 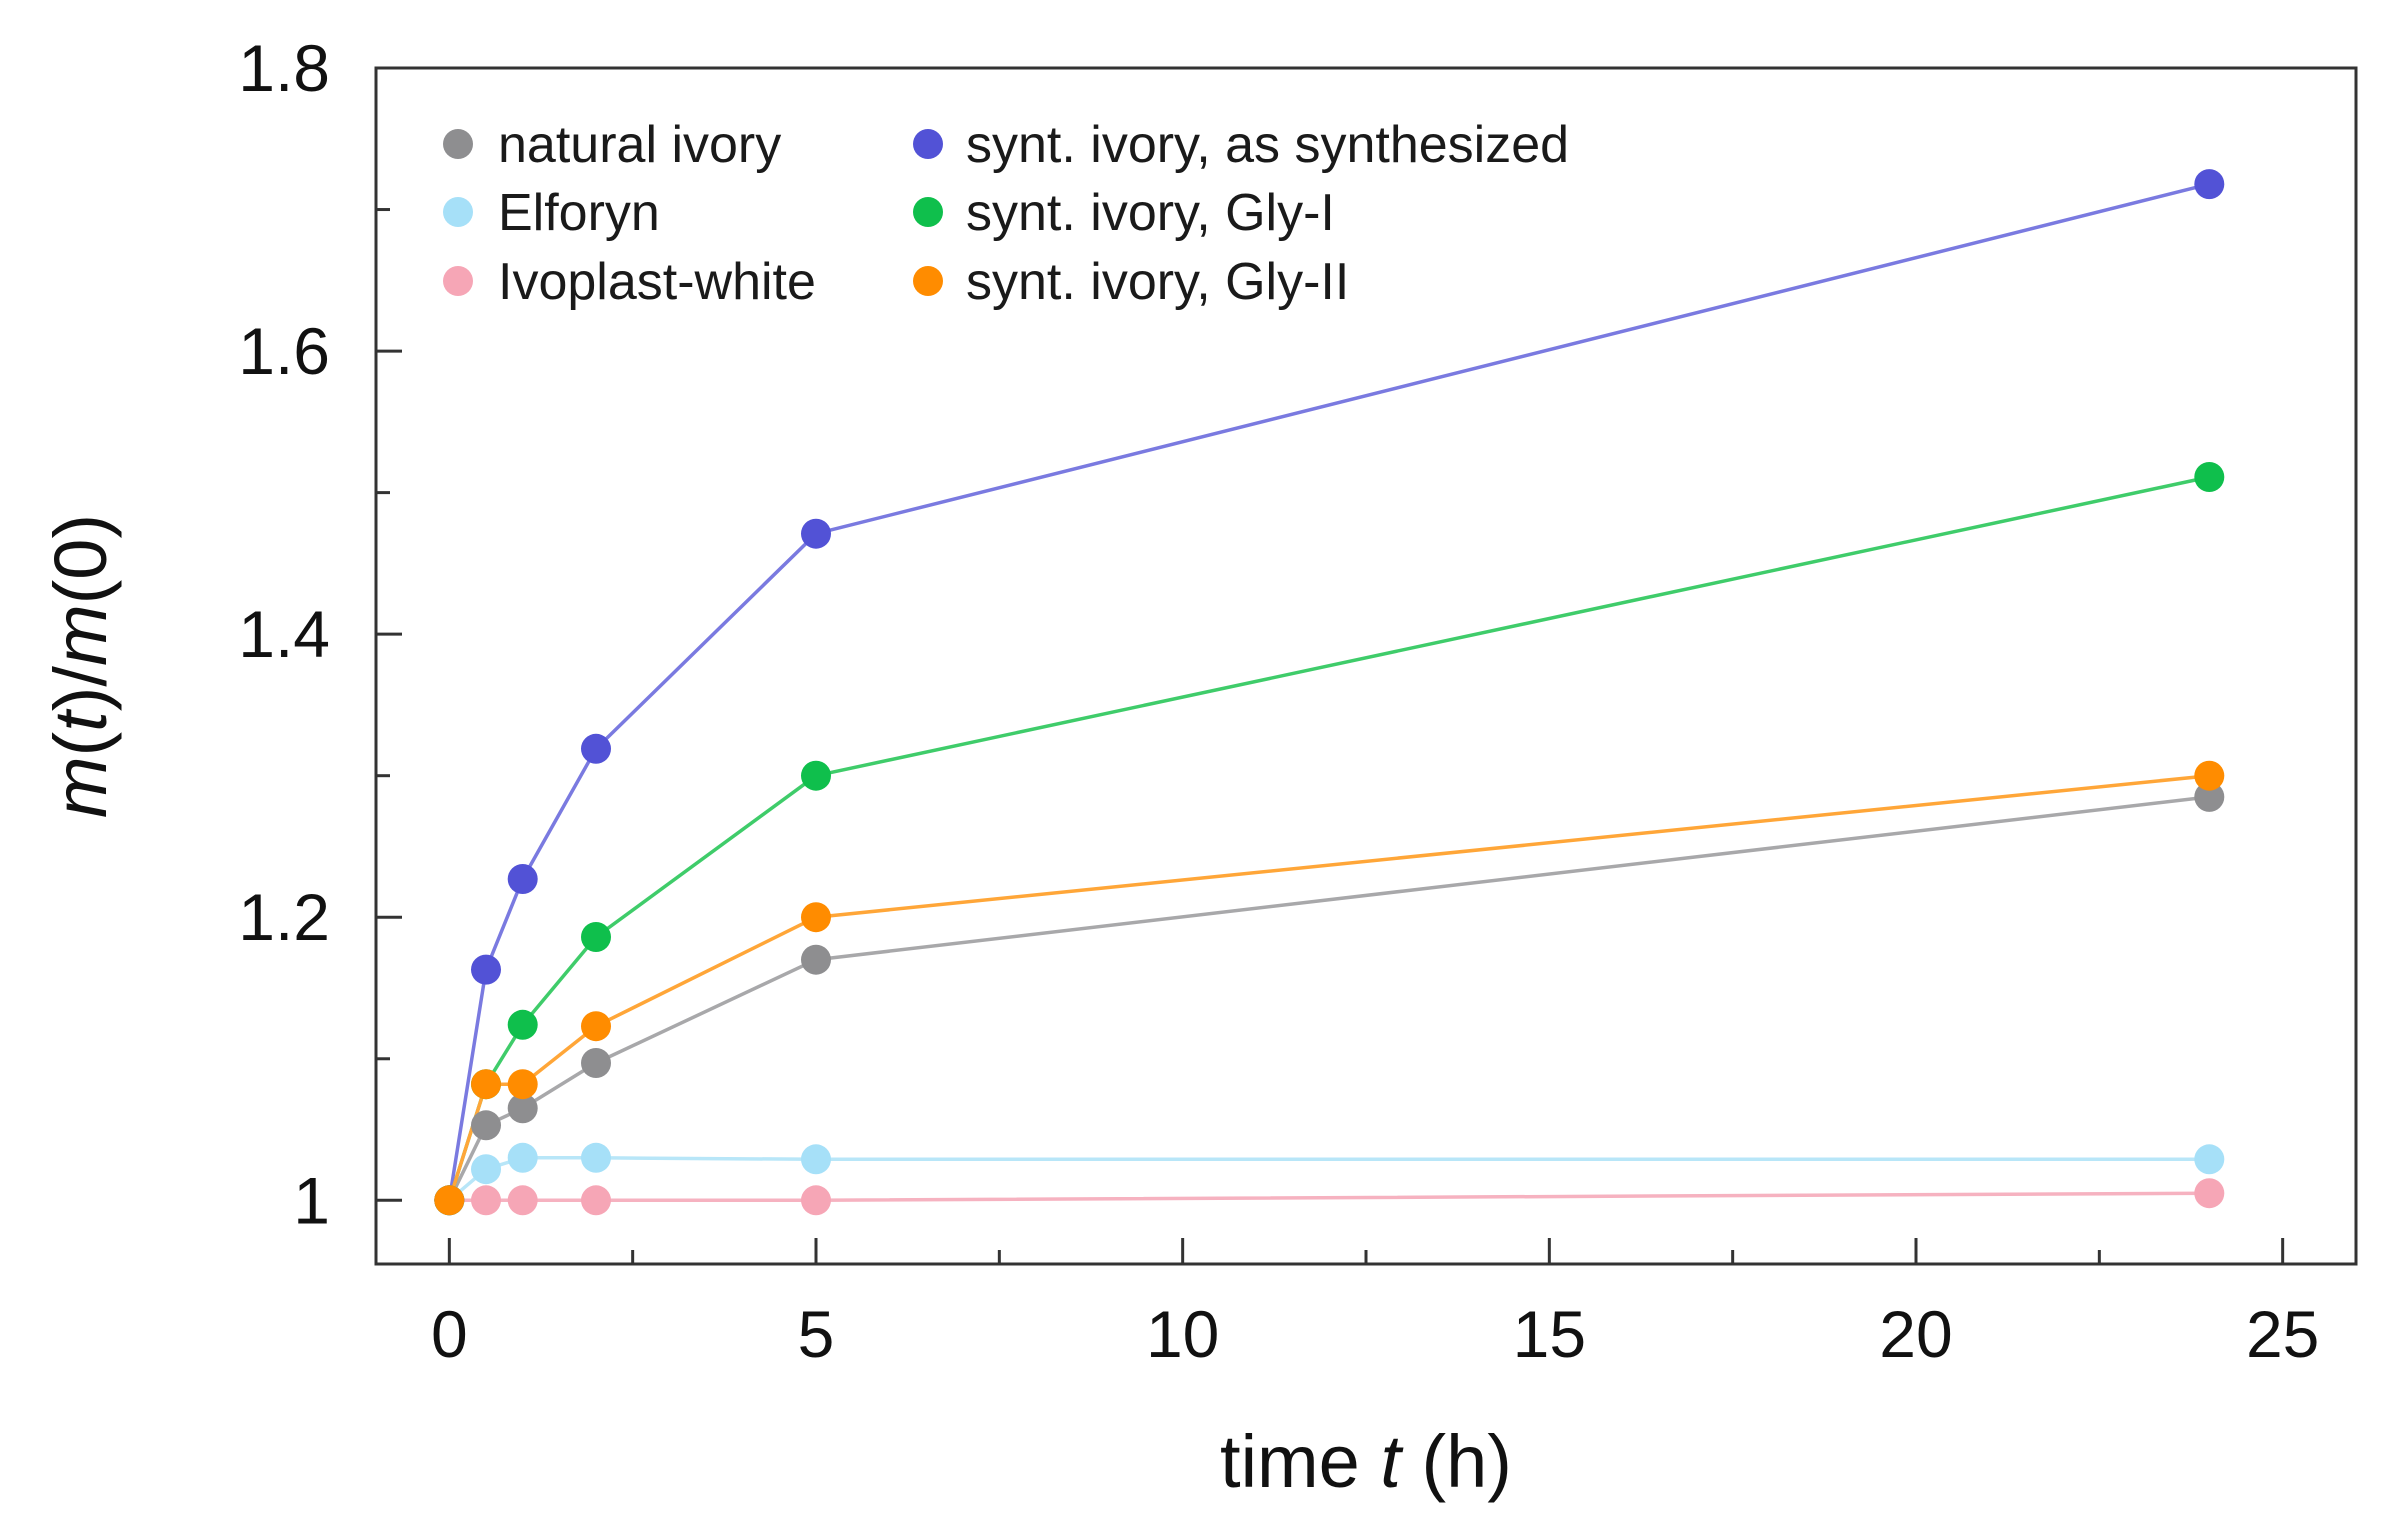 I want to click on y-tick-label: 1.8, so click(x=284, y=68).